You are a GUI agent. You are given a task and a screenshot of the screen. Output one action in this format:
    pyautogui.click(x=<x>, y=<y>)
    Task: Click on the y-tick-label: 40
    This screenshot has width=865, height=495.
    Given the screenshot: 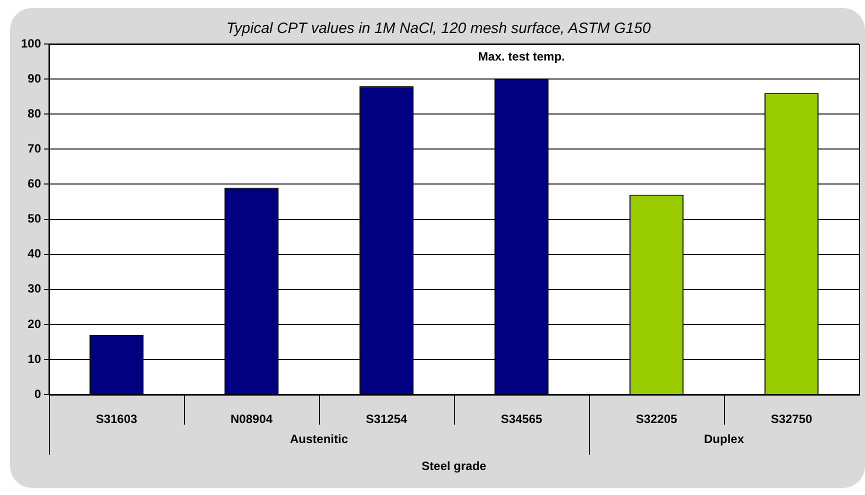 What is the action you would take?
    pyautogui.click(x=35, y=253)
    